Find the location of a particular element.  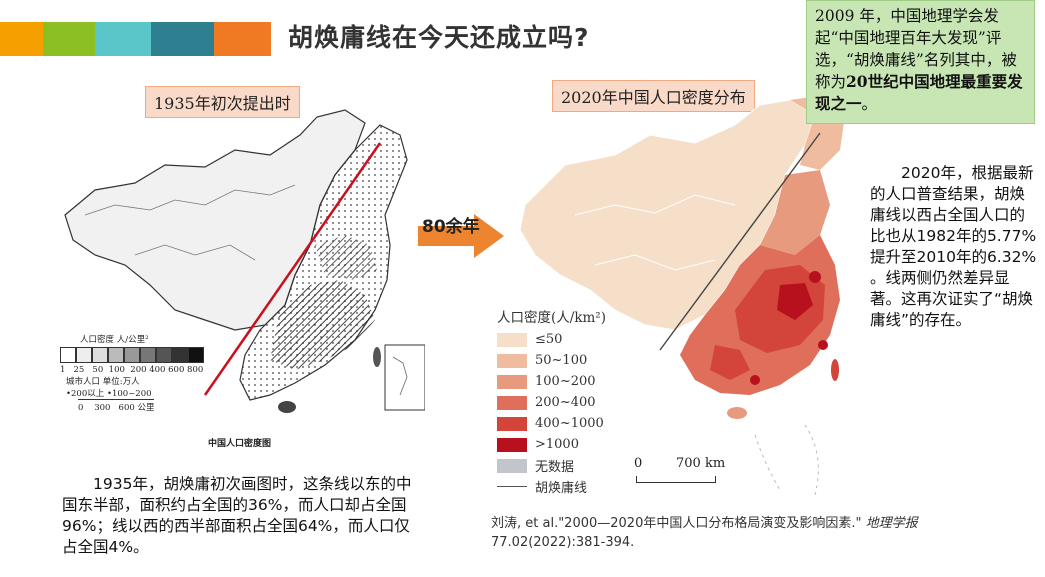

legend-item: 400~1000 is located at coordinates (551, 423).